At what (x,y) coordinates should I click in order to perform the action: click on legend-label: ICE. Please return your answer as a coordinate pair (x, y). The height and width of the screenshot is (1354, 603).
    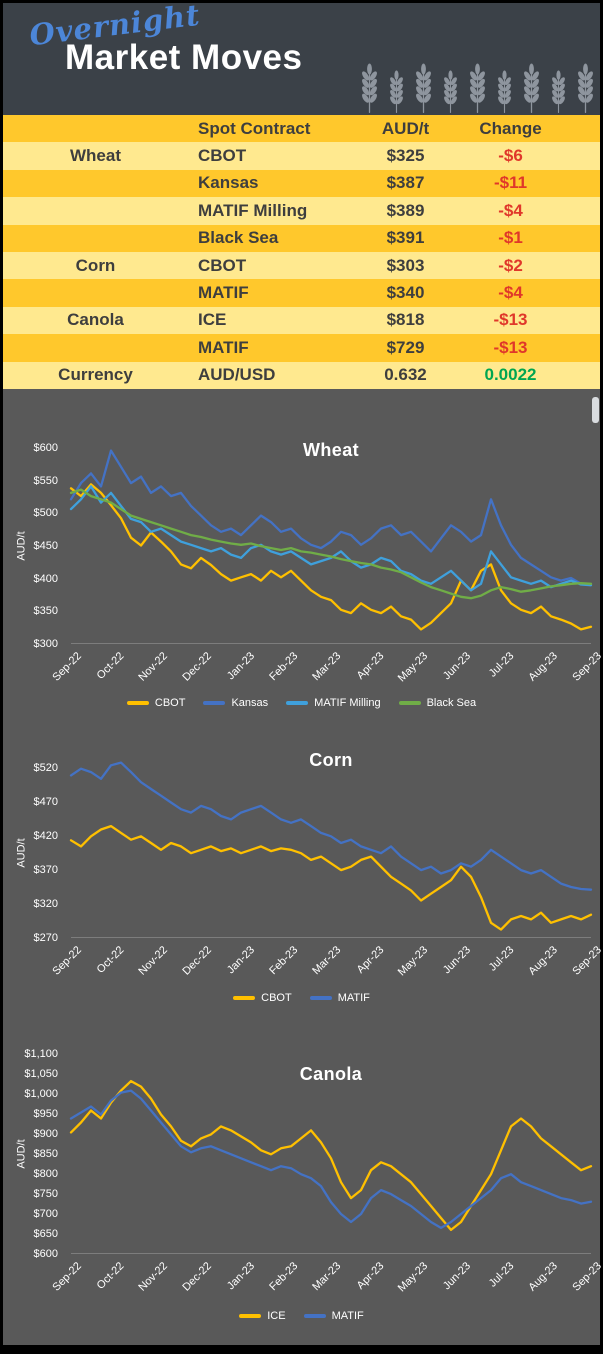
    Looking at the image, I should click on (276, 1315).